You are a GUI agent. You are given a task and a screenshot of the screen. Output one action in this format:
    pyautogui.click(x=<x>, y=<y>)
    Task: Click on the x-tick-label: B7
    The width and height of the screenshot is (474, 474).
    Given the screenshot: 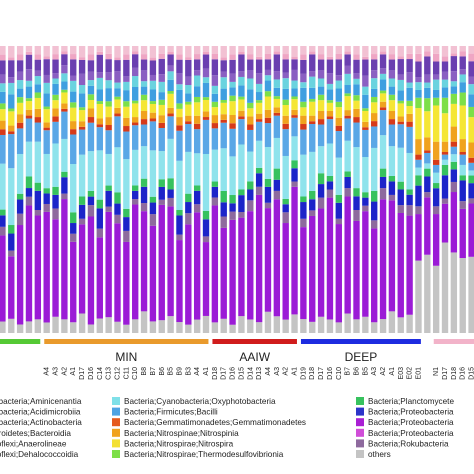 What is the action you would take?
    pyautogui.click(x=153, y=371)
    